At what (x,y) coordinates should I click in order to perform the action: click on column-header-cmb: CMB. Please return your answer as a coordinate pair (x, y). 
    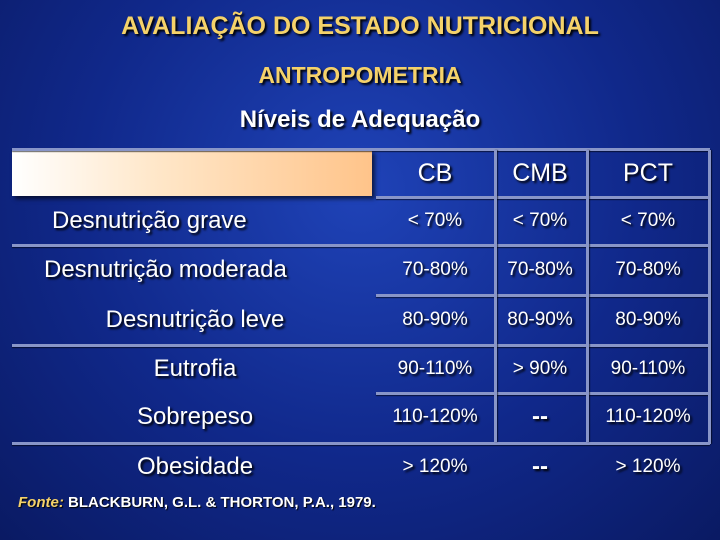
    Looking at the image, I should click on (540, 172).